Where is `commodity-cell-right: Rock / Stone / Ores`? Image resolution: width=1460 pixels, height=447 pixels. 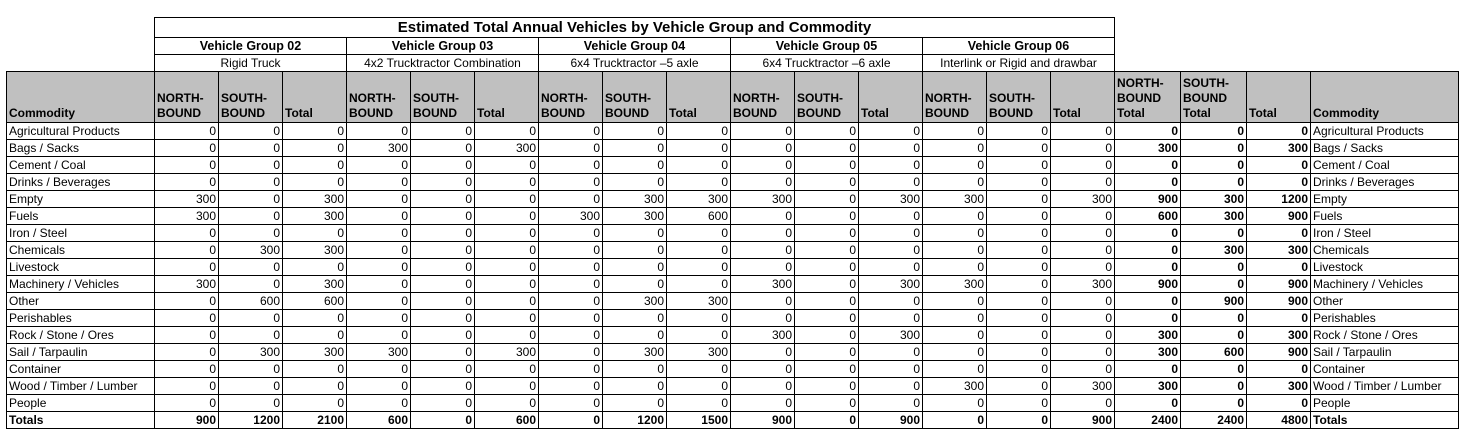
commodity-cell-right: Rock / Stone / Ores is located at coordinates (1384, 335).